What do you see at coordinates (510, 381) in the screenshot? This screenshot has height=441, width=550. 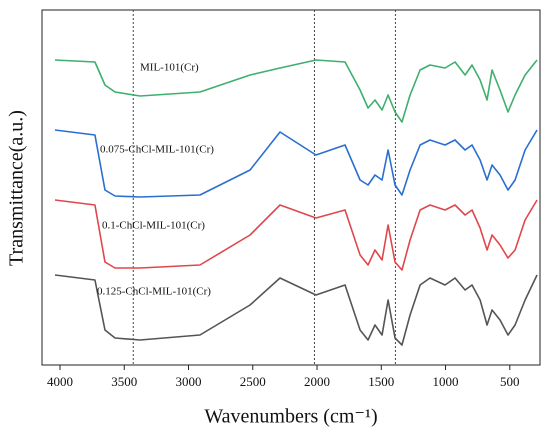 I see `x-tick-label: 500` at bounding box center [510, 381].